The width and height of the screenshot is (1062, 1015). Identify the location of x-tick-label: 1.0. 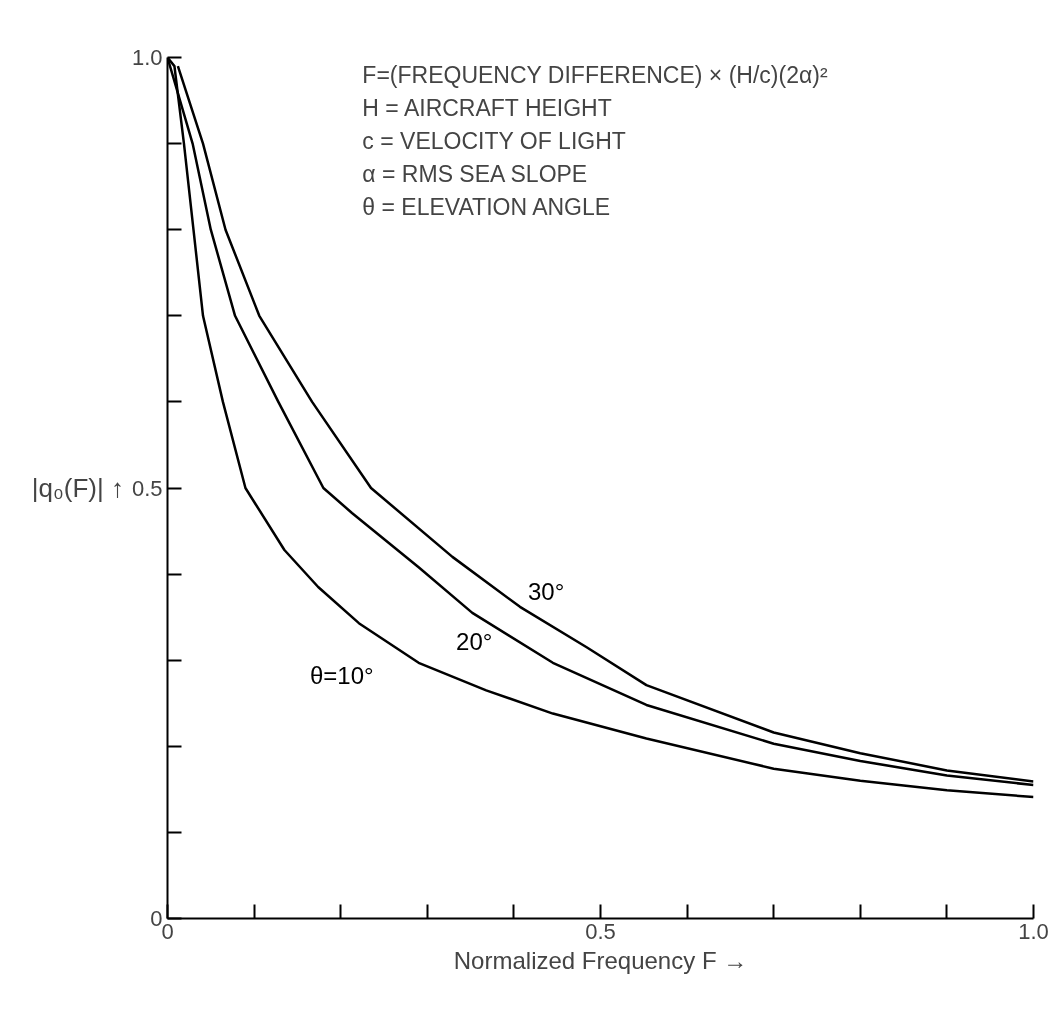
(1033, 931).